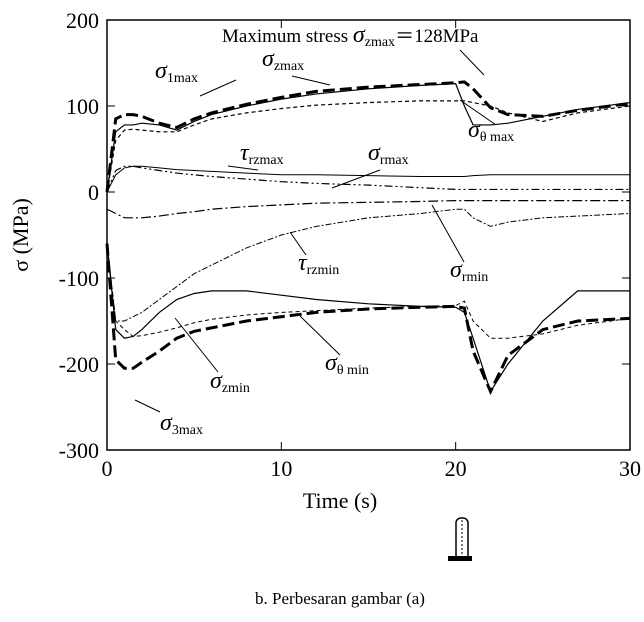 This screenshot has width=644, height=622. Describe the element at coordinates (323, 270) in the screenshot. I see `annotation-subscript: rzmin` at that location.